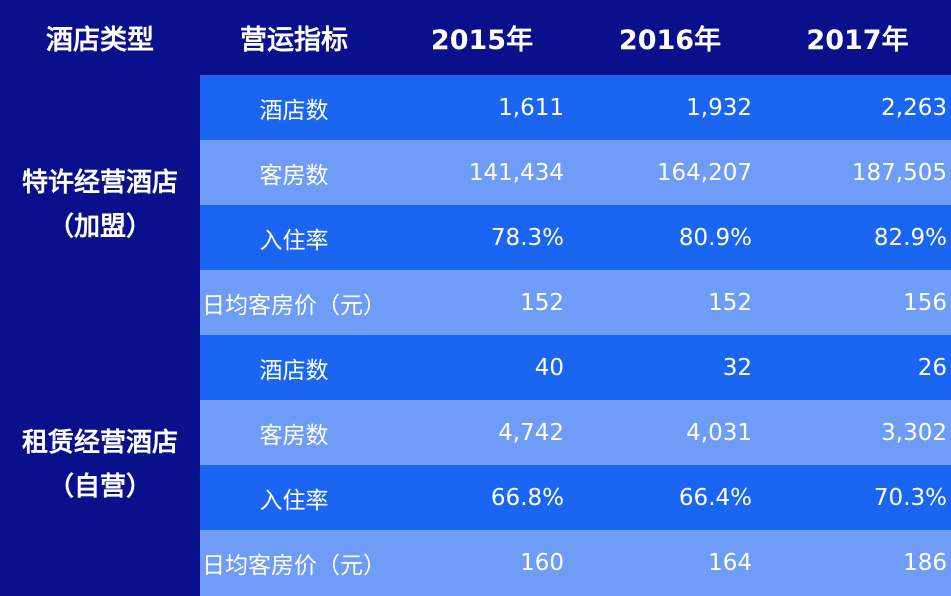  I want to click on table-row: 酒店数 40 32 26, so click(575, 367).